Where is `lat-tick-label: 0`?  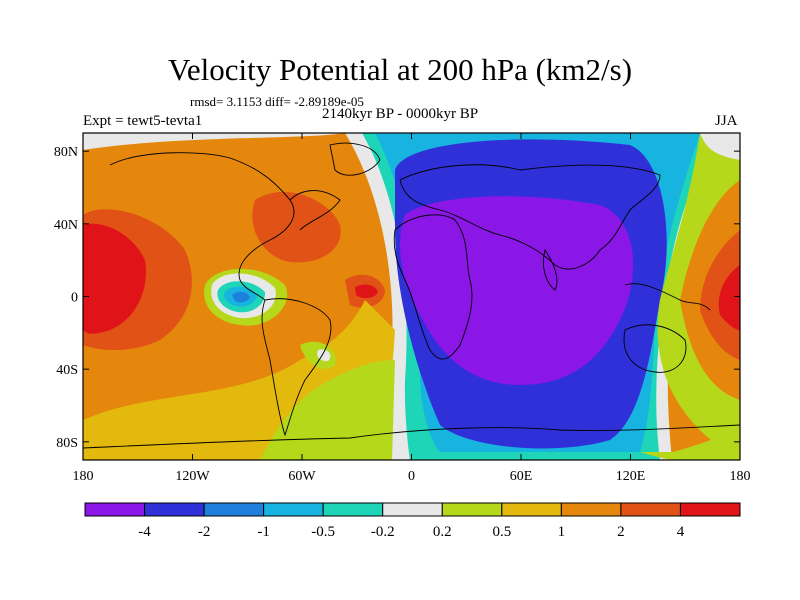
lat-tick-label: 0 is located at coordinates (74, 298).